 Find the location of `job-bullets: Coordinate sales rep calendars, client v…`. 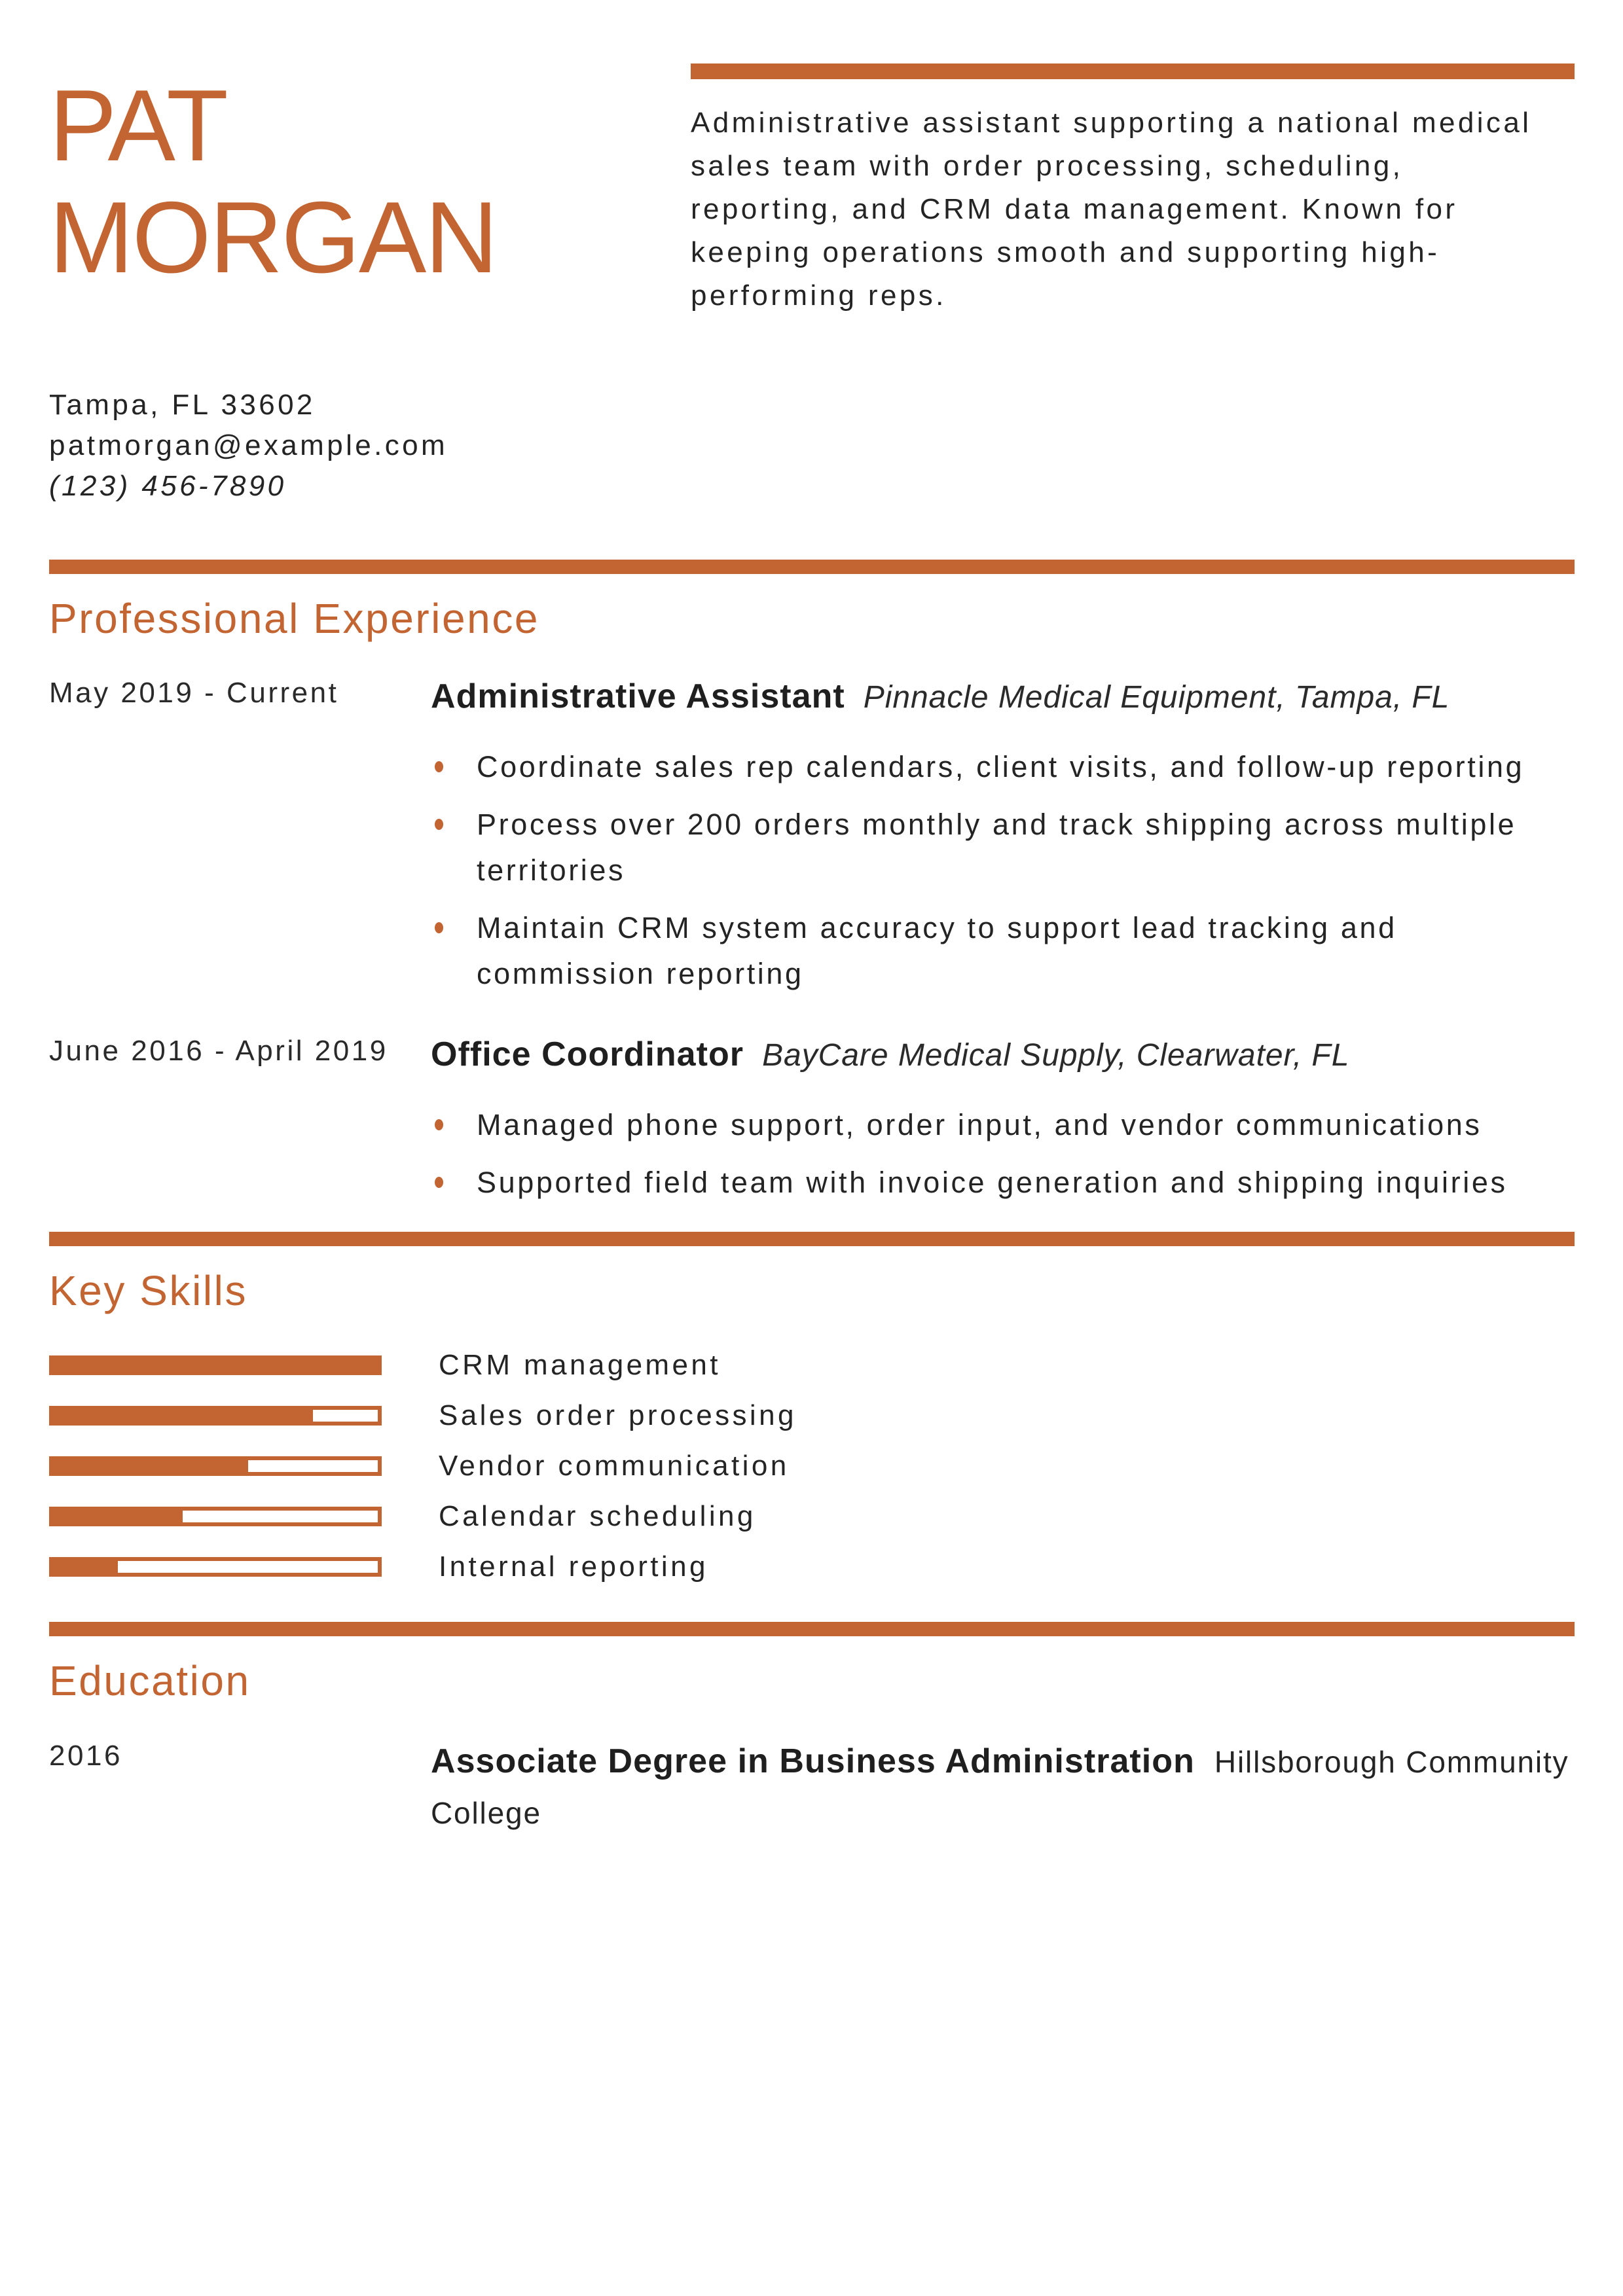

job-bullets: Coordinate sales rep calendars, client v… is located at coordinates (1003, 870).